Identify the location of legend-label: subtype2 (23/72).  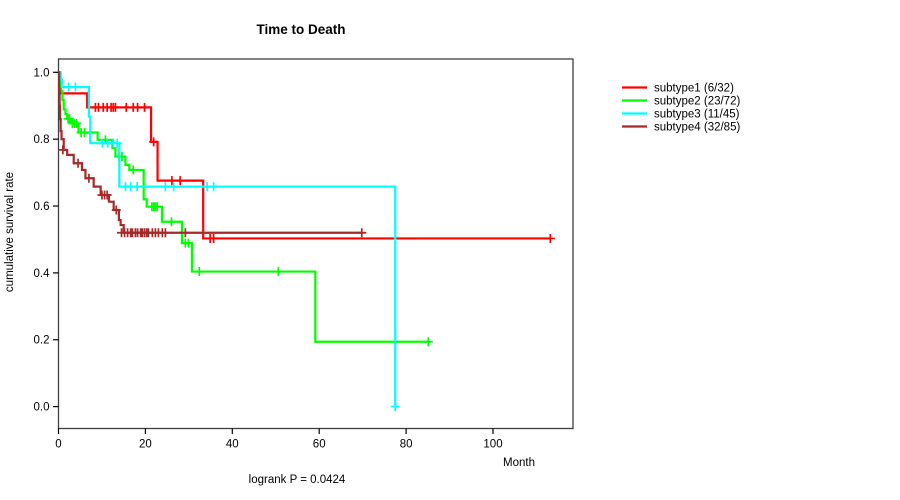
(697, 102).